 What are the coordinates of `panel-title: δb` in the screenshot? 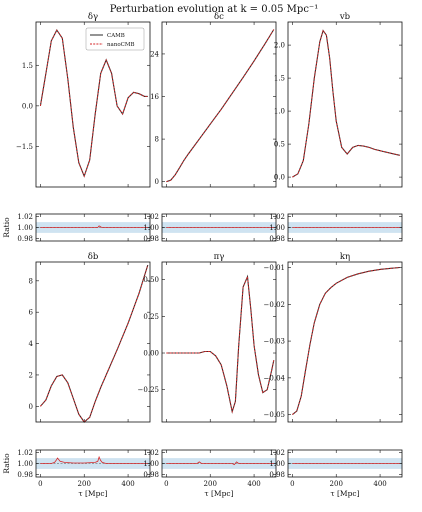 It's located at (93, 257).